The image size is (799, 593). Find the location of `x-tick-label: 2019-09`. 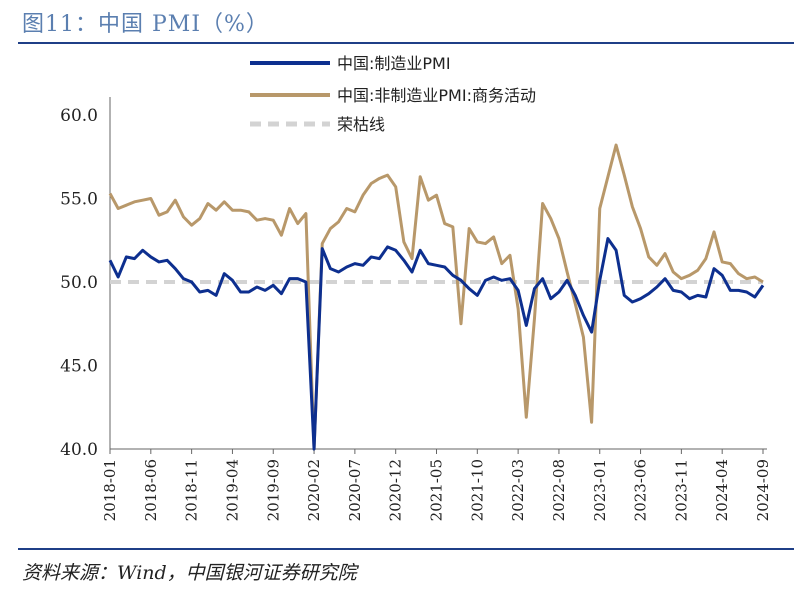

x-tick-label: 2019-09 is located at coordinates (273, 490).